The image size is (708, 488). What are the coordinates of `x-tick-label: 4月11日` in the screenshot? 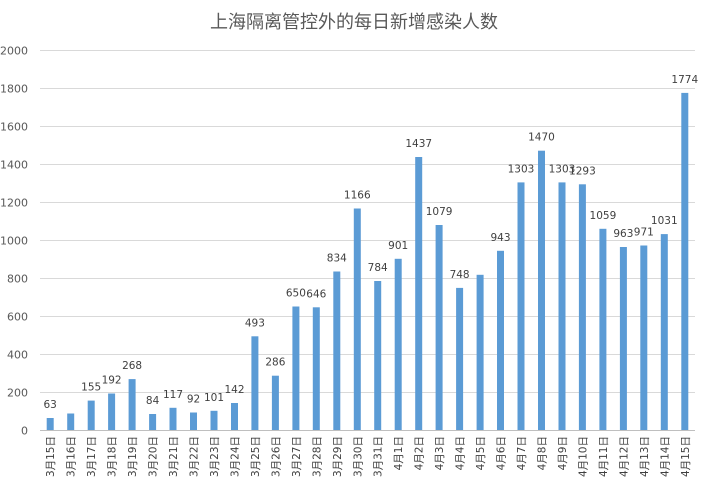 It's located at (604, 456).